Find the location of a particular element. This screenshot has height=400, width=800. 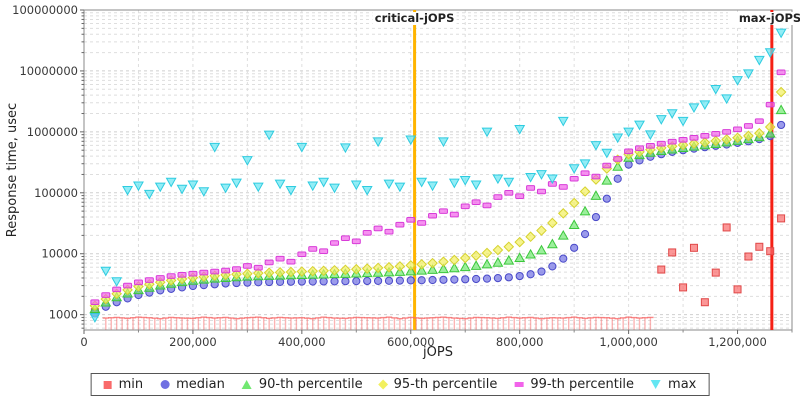

legend-label: 90-th percentile is located at coordinates (310, 384).